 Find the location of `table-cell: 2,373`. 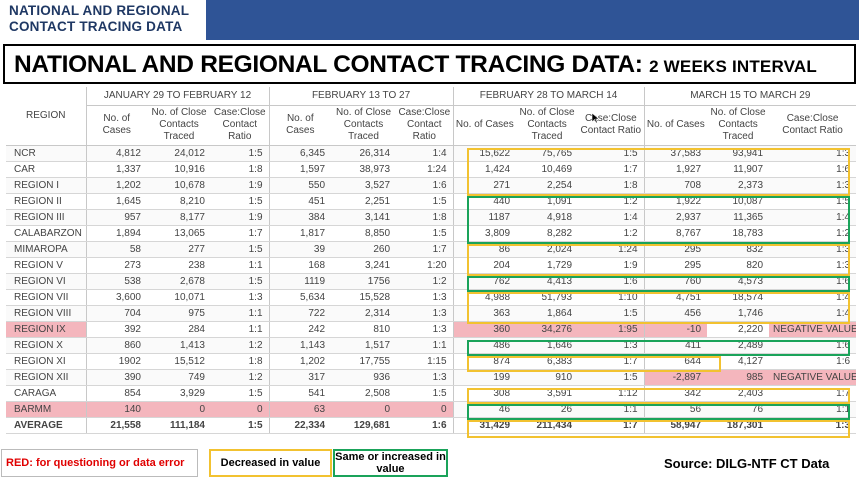

table-cell: 2,373 is located at coordinates (738, 185).